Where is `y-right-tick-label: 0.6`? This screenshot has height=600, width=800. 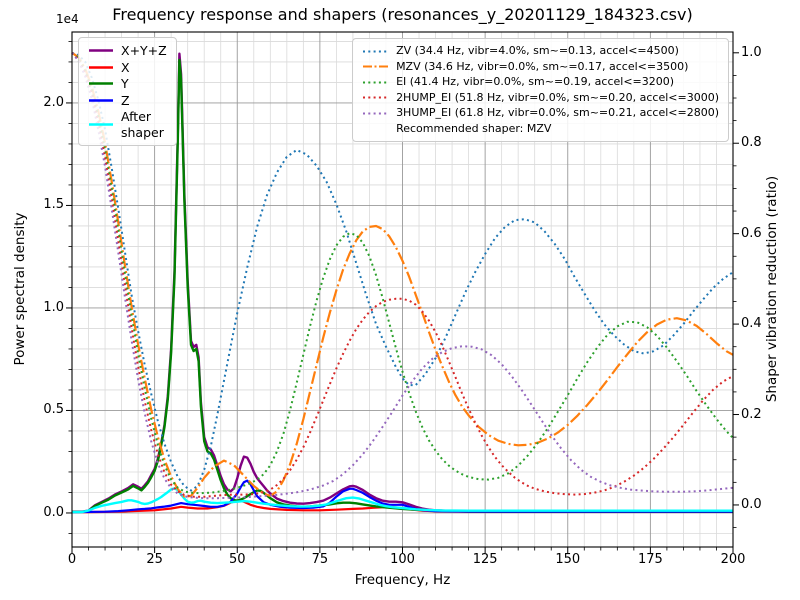 y-right-tick-label: 0.6 is located at coordinates (751, 233).